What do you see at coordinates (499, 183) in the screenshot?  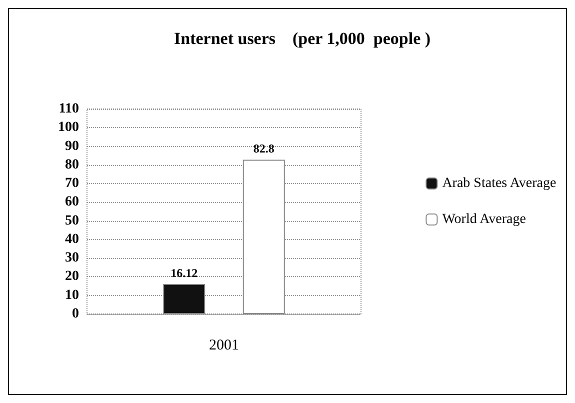 I see `legend-label: Arab States Average` at bounding box center [499, 183].